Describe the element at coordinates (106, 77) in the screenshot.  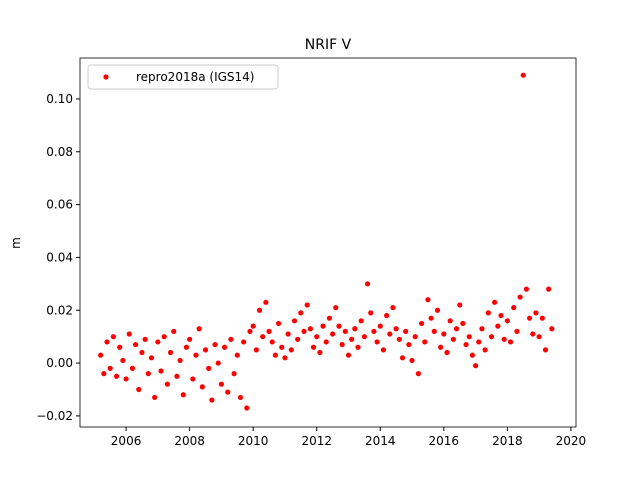
I see `legend-marker` at that location.